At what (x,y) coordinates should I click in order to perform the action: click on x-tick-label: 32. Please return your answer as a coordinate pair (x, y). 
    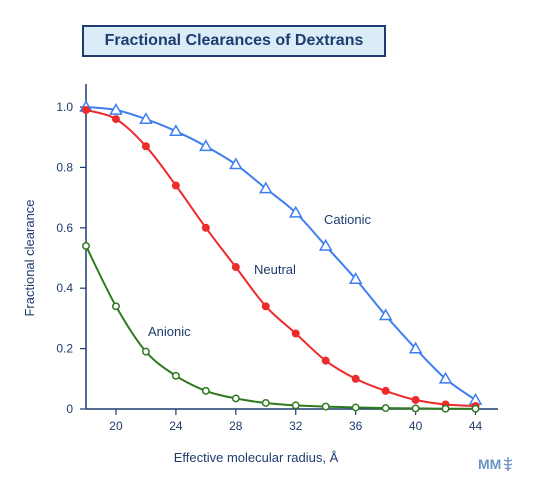
    Looking at the image, I should click on (296, 426).